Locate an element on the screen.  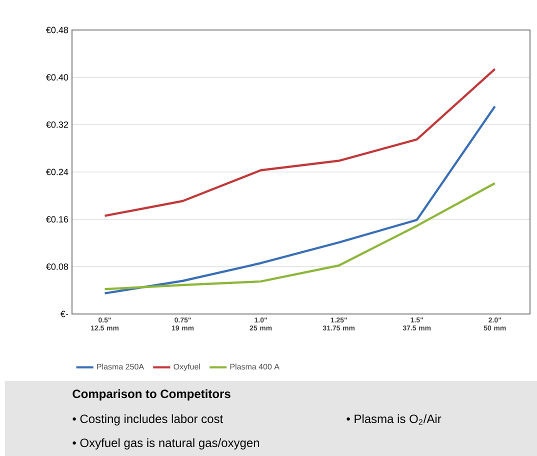
y-tick-label: €0.24 is located at coordinates (57, 172).